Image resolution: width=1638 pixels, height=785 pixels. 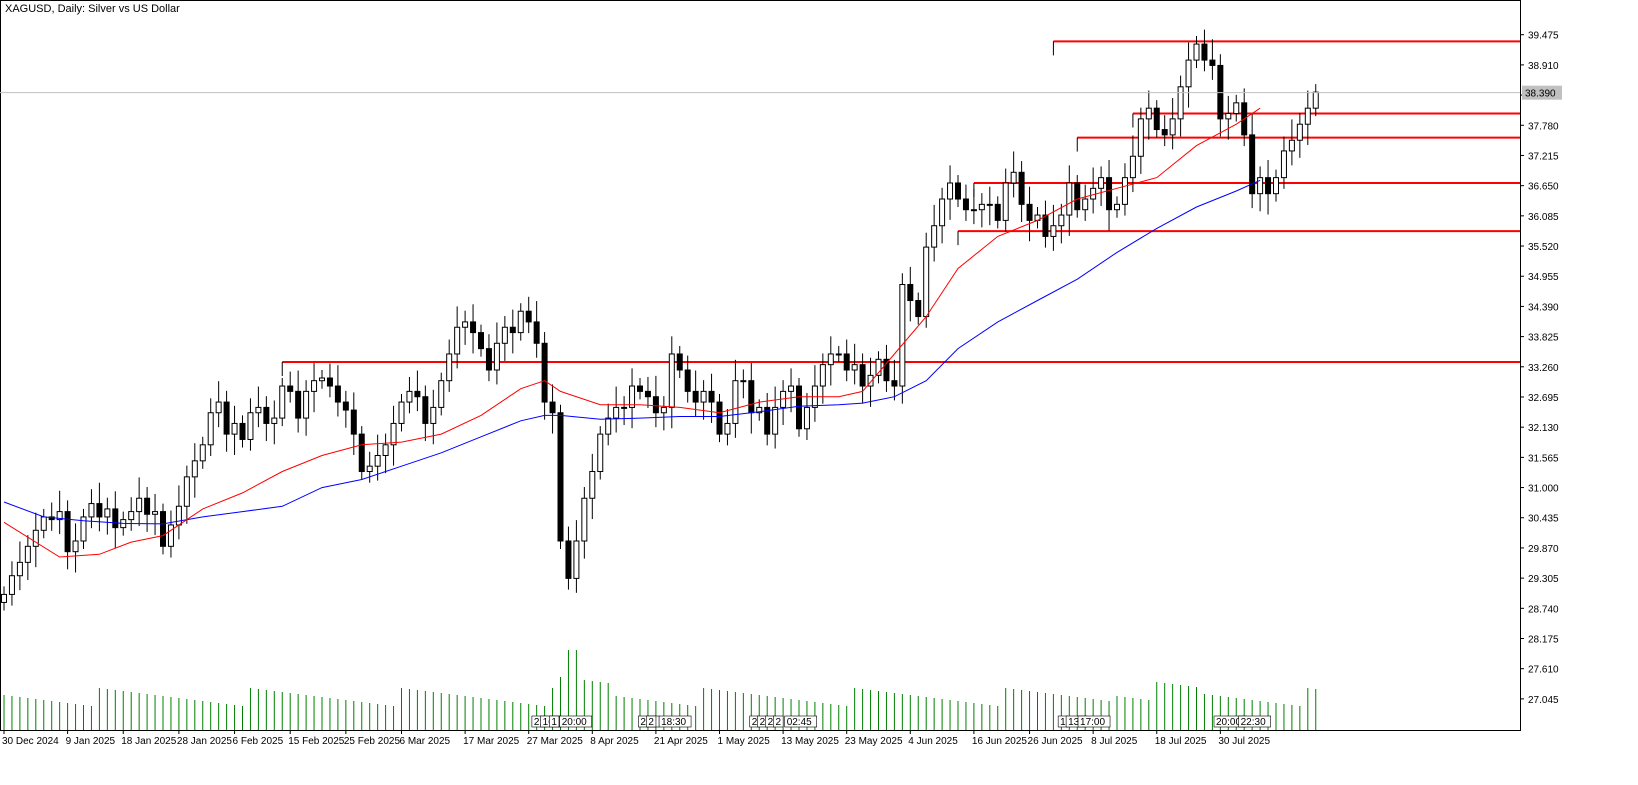 What do you see at coordinates (1543, 458) in the screenshot?
I see `y-tick-label: 31.565` at bounding box center [1543, 458].